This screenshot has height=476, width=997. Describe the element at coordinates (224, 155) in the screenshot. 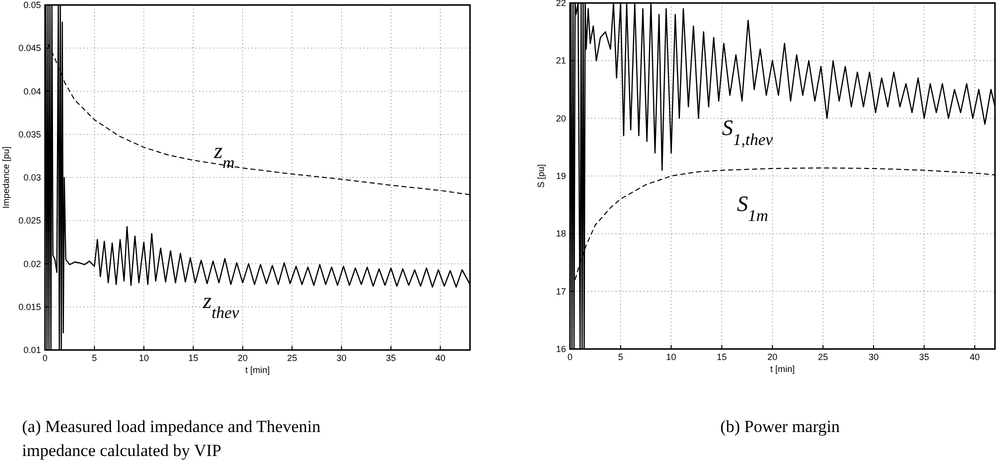

I see `series-label: z$_{m}$` at that location.